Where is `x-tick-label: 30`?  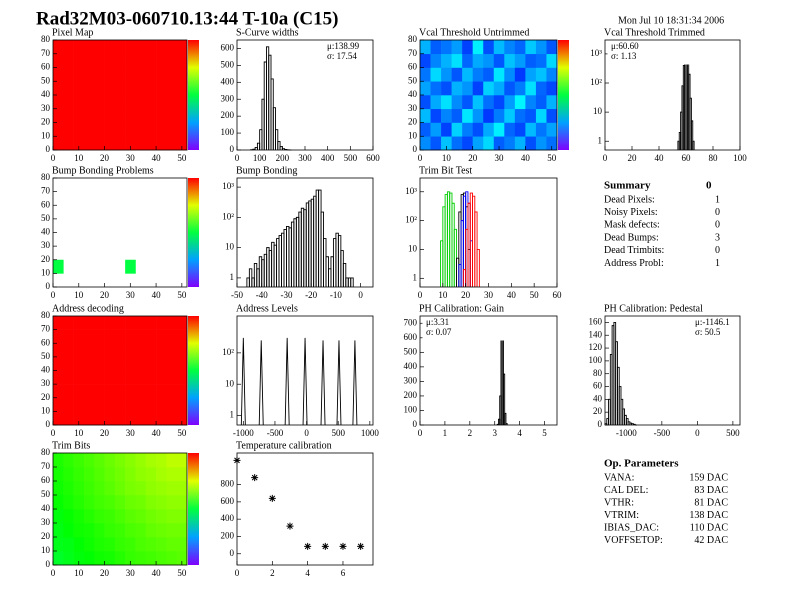
x-tick-label: 30 is located at coordinates (489, 295).